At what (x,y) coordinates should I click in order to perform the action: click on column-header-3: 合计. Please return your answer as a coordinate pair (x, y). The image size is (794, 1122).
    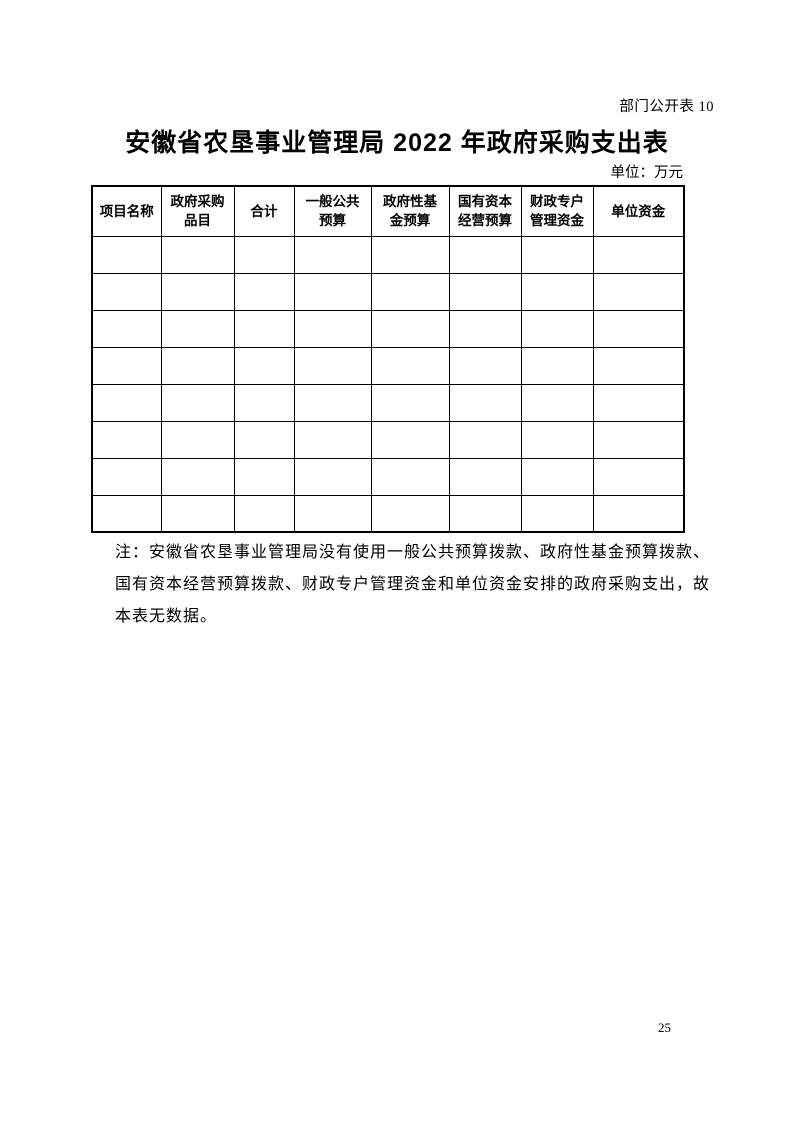
    Looking at the image, I should click on (264, 211).